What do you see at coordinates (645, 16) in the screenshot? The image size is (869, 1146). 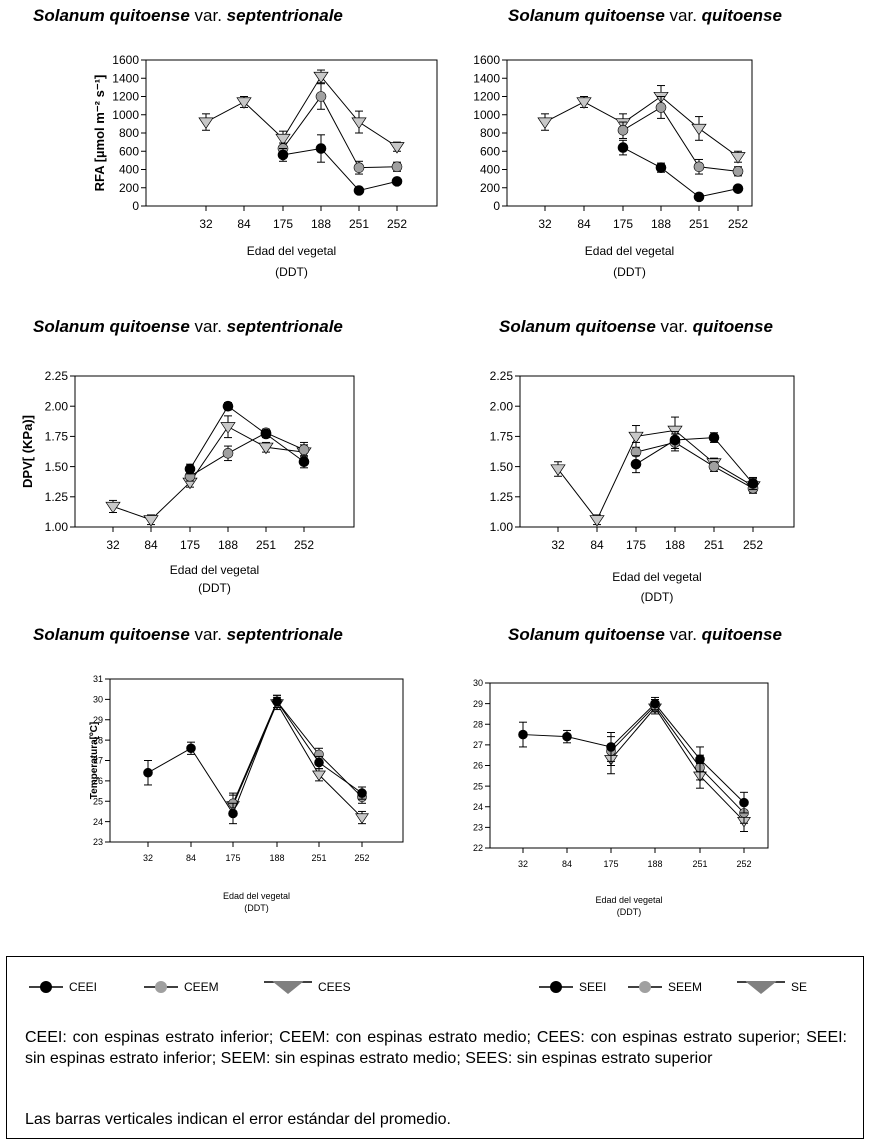 I see `chart-title-2: Solanum quitoense var. quitoense` at bounding box center [645, 16].